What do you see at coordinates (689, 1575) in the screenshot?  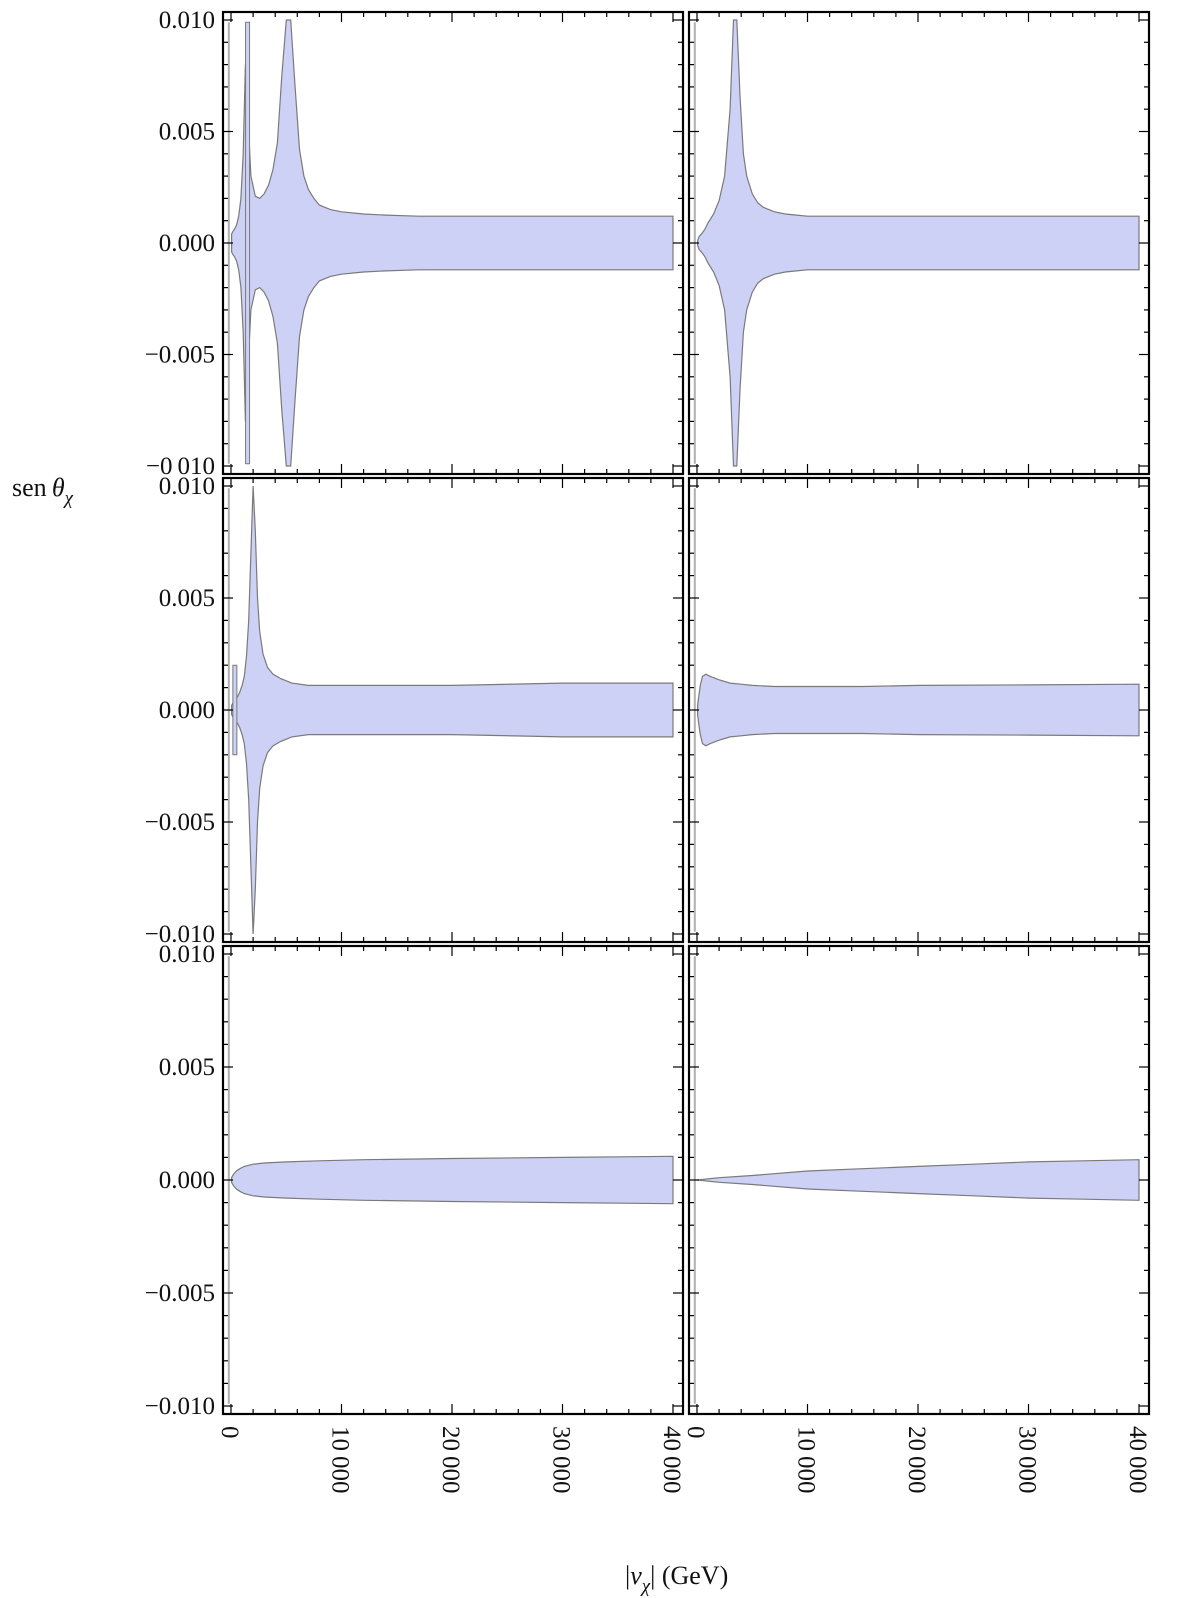 I see `x-axis-title-close: | (GeV)` at bounding box center [689, 1575].